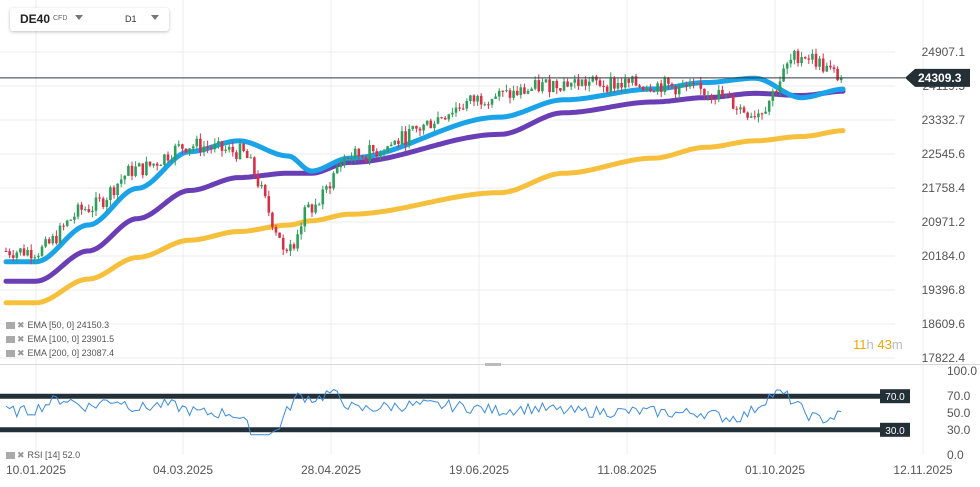 Image resolution: width=980 pixels, height=487 pixels. Describe the element at coordinates (626, 470) in the screenshot. I see `date-tick-label: 11.08.2025` at that location.